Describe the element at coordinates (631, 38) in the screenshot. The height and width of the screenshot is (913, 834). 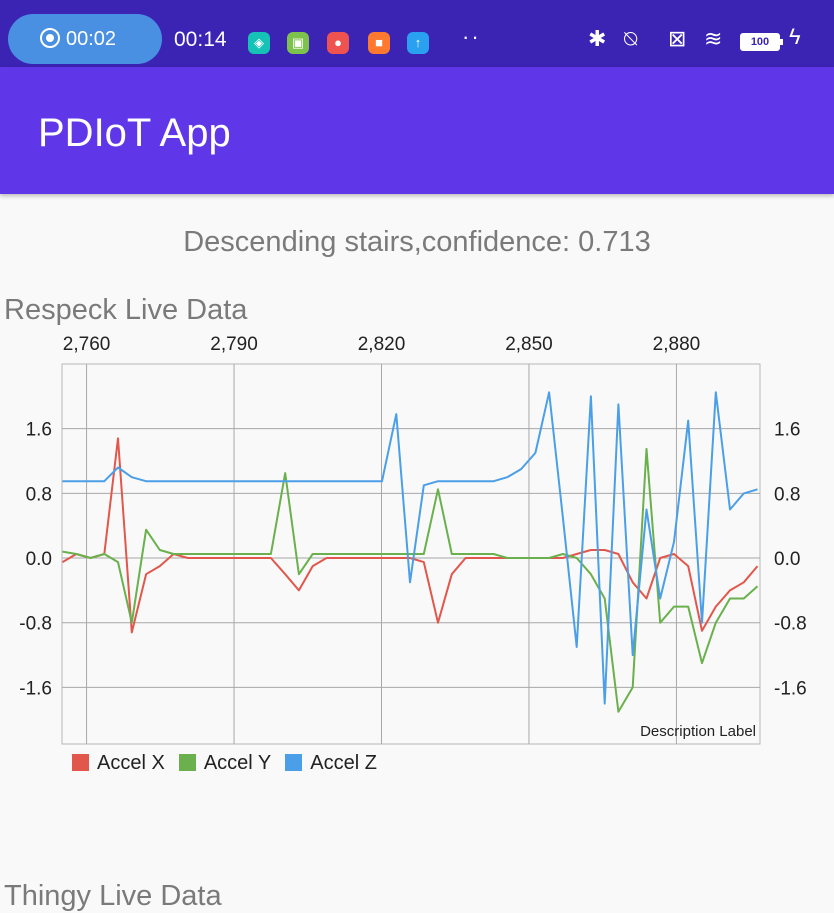
I see `silent-bell-icon: ⍉` at that location.